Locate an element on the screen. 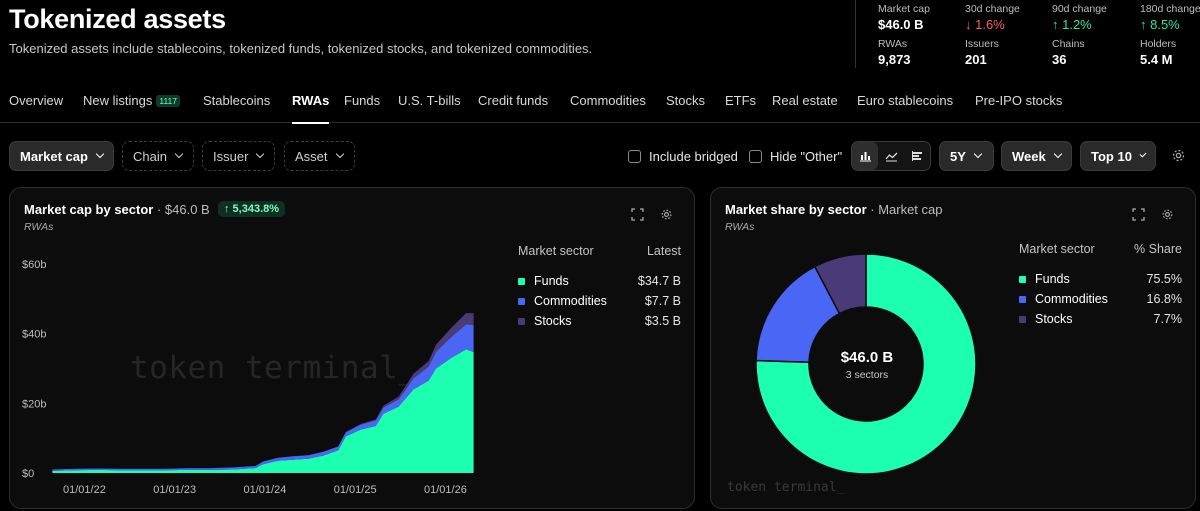 The image size is (1200, 511). stat-label: Chains is located at coordinates (1068, 44).